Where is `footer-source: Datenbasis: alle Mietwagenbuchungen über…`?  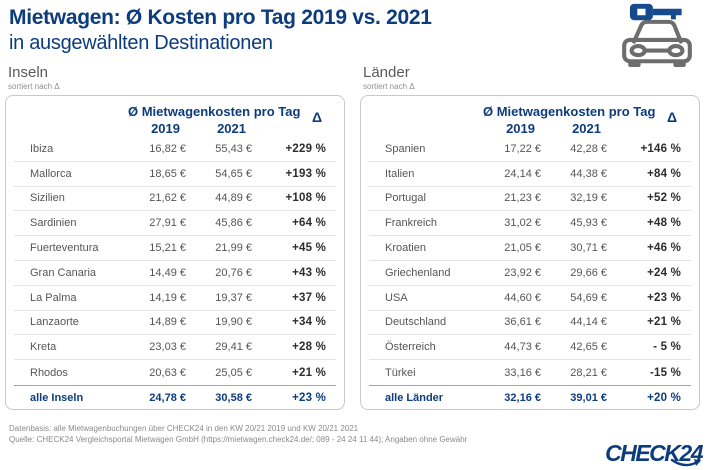 footer-source: Datenbasis: alle Mietwagenbuchungen über… is located at coordinates (238, 434).